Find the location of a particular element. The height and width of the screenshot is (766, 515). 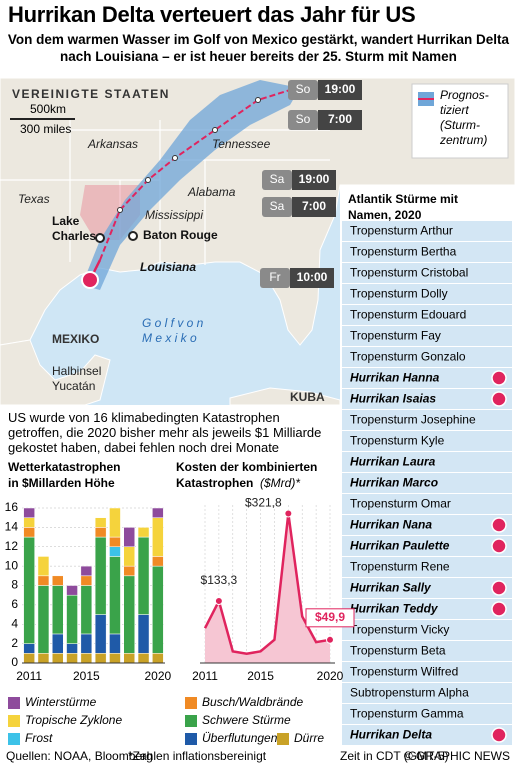

storm-name: Hurrikan Paulette is located at coordinates (400, 546).